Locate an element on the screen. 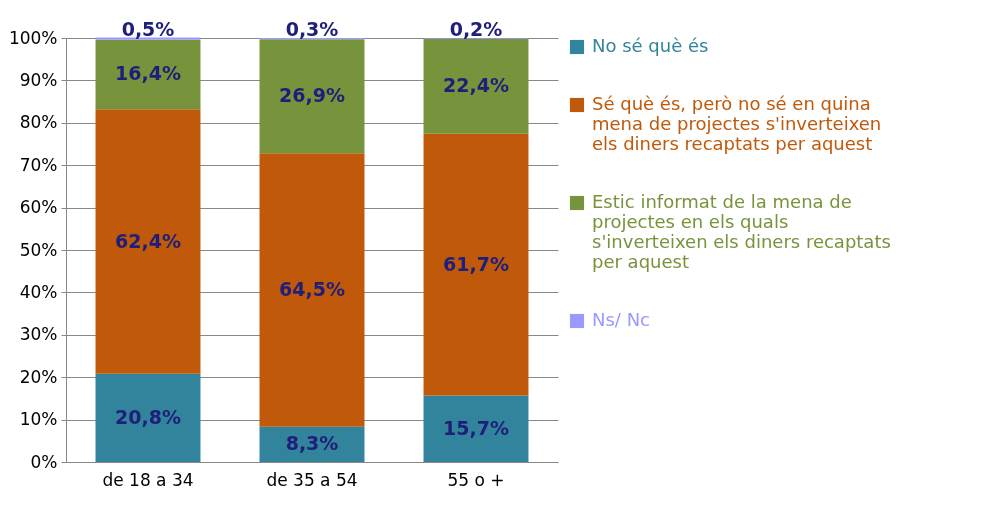  legend-label: Ns/ Nc is located at coordinates (621, 319).